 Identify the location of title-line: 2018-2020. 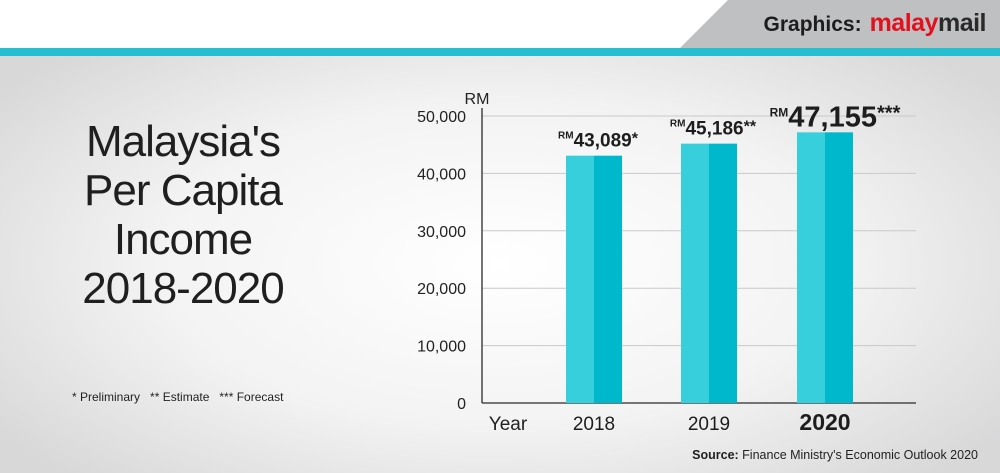
(183, 288).